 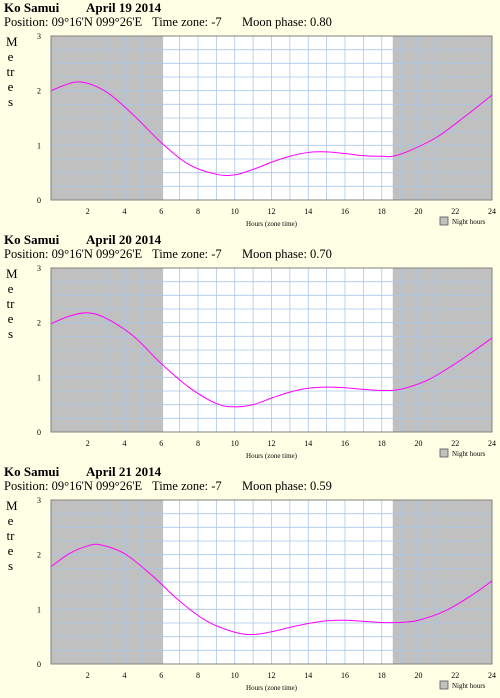 What do you see at coordinates (287, 486) in the screenshot?
I see `moon-phase-text: Moon phase: 0.59` at bounding box center [287, 486].